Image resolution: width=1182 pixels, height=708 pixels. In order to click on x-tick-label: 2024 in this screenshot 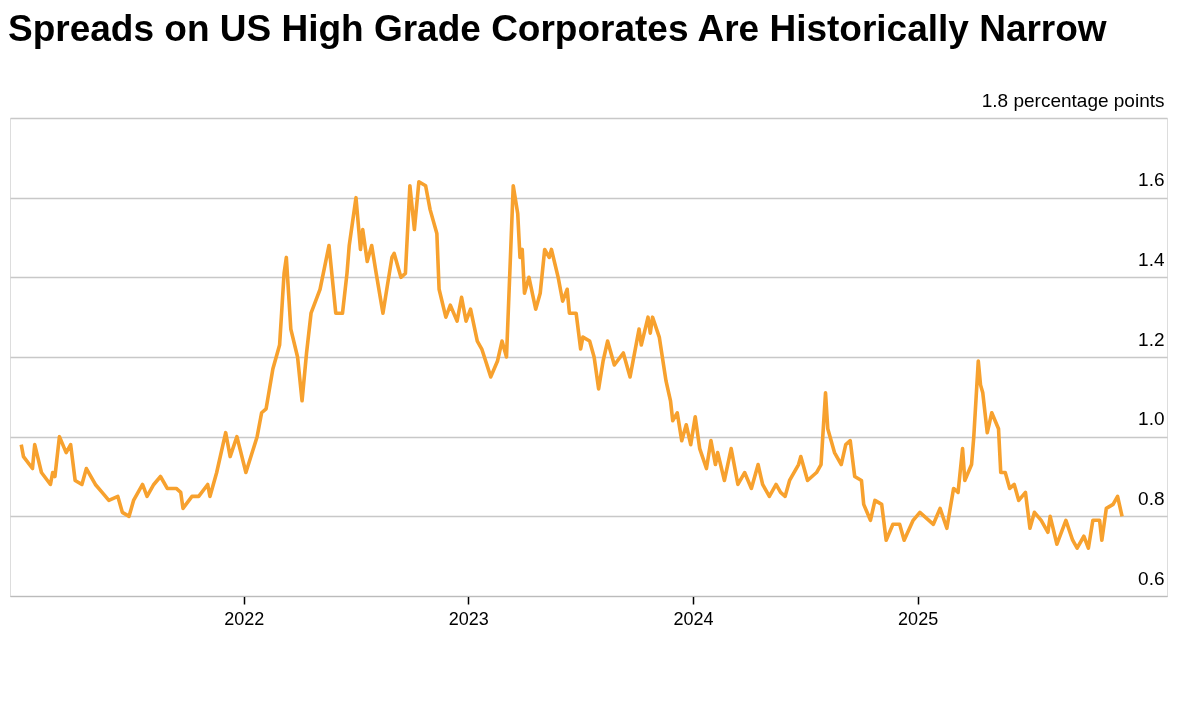, I will do `click(693, 618)`.